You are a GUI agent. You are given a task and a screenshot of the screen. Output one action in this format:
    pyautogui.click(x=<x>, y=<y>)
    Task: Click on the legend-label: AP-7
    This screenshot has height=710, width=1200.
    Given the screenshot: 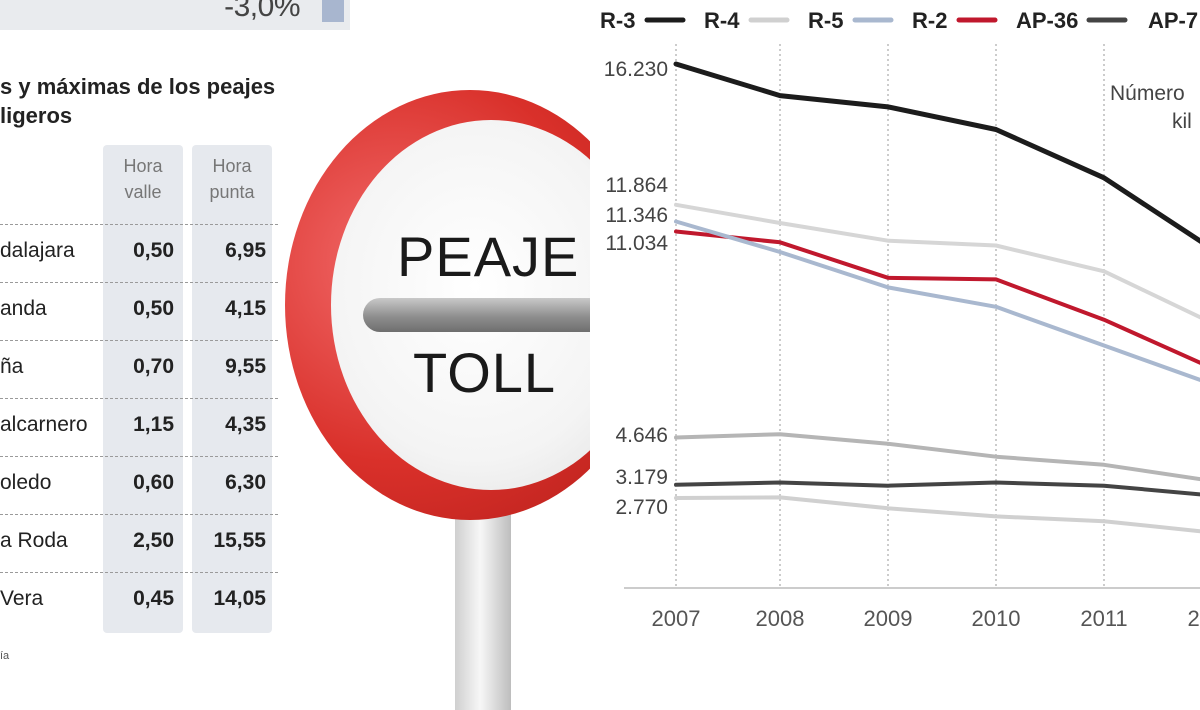 What is the action you would take?
    pyautogui.click(x=1173, y=20)
    